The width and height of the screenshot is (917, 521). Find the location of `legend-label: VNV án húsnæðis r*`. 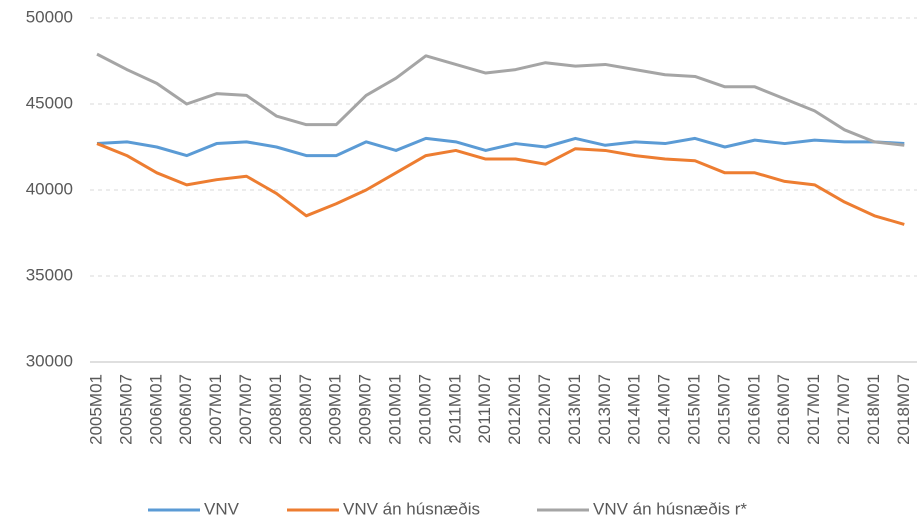

legend-label: VNV án húsnæðis r* is located at coordinates (670, 508).